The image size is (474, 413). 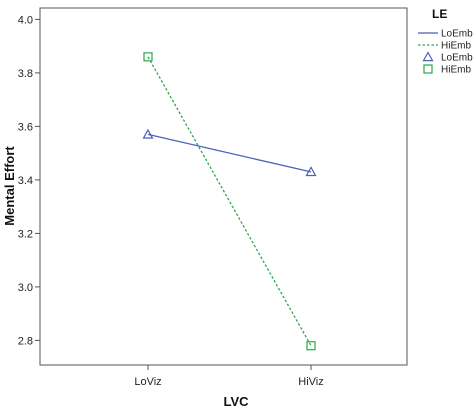 I want to click on y-axis-title: Mental Effort, so click(x=9, y=186).